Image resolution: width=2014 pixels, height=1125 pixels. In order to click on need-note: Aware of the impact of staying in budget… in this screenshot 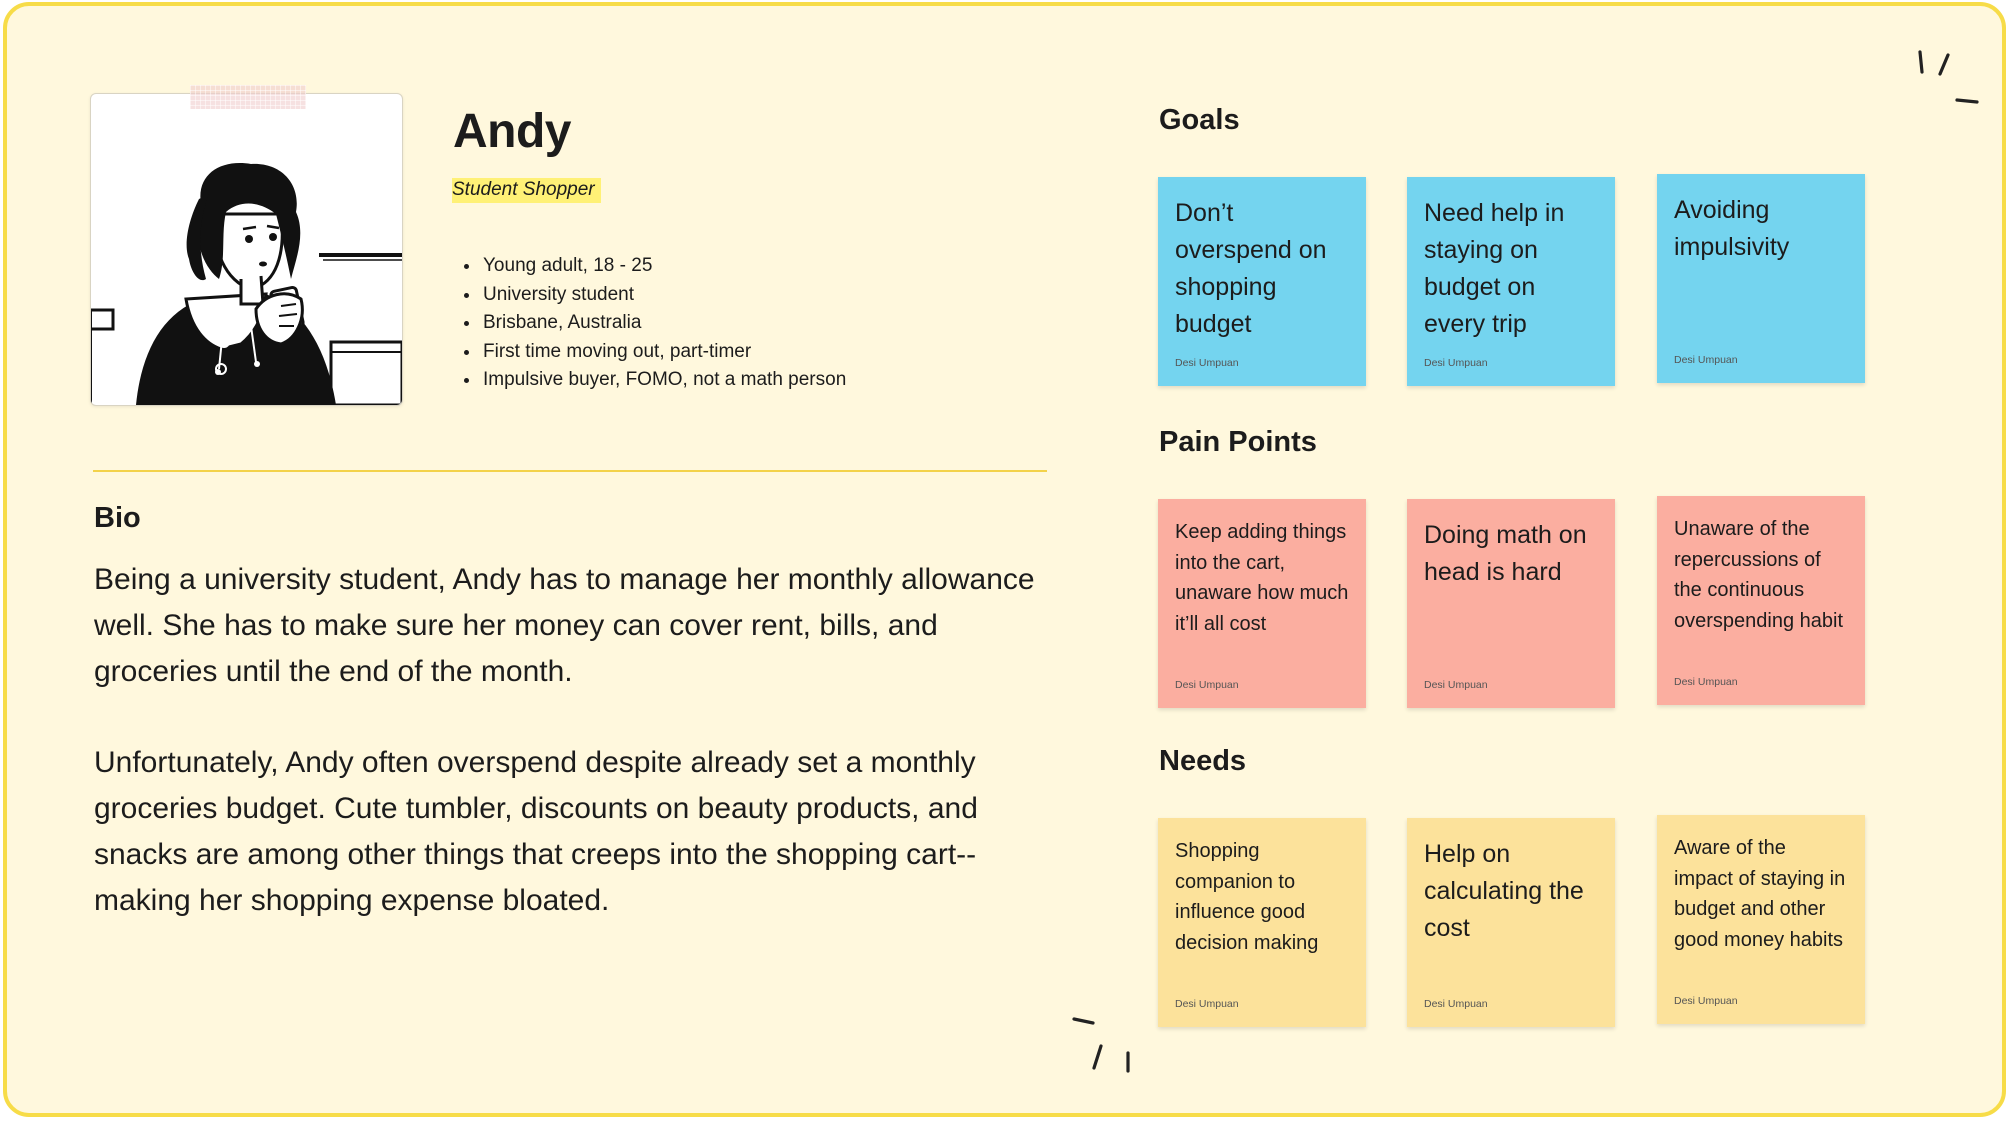, I will do `click(1761, 919)`.